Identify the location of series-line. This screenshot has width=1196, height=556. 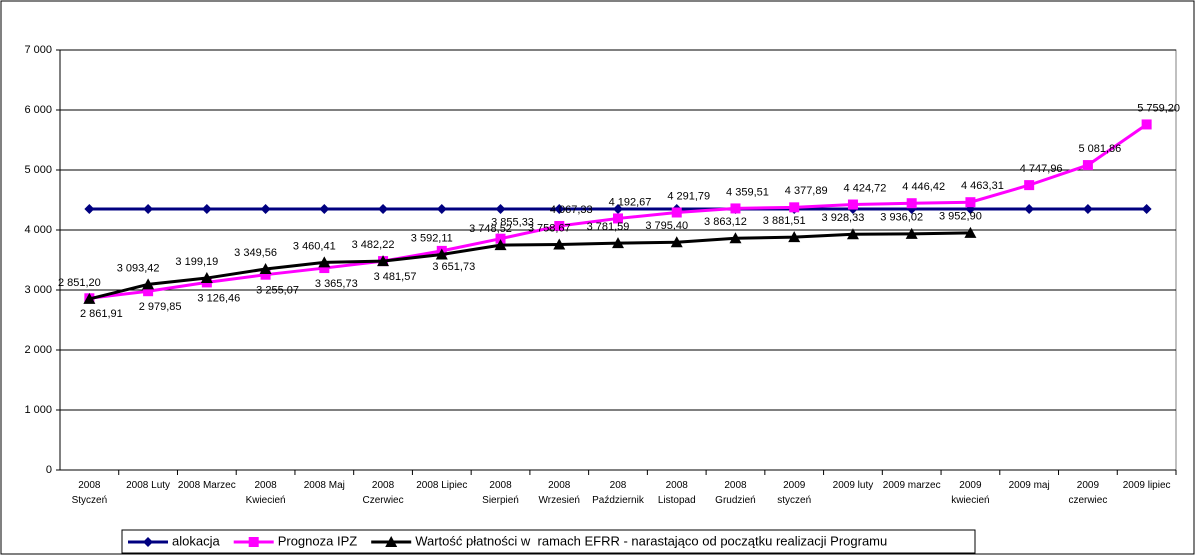
(530, 266).